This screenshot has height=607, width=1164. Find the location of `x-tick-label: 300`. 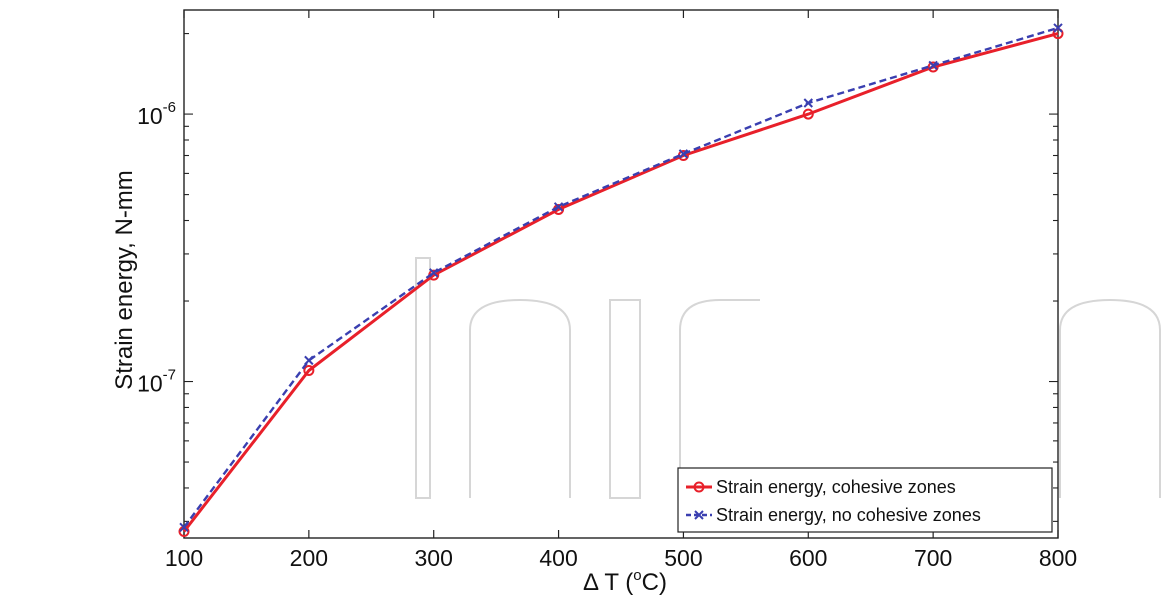

x-tick-label: 300 is located at coordinates (434, 558).